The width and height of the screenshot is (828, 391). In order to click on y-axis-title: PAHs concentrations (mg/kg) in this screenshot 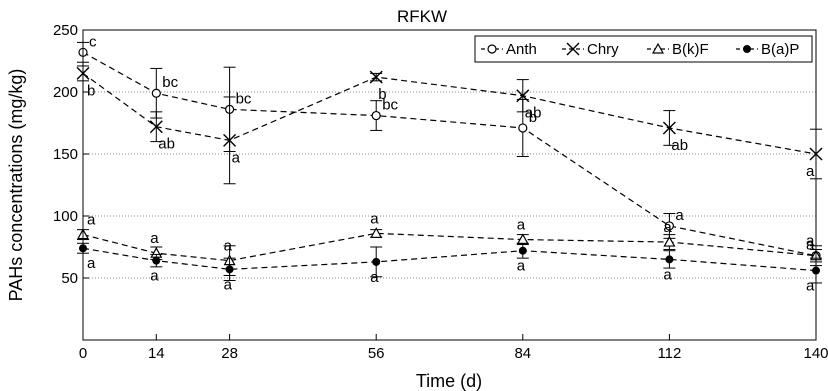, I will do `click(16, 185)`.